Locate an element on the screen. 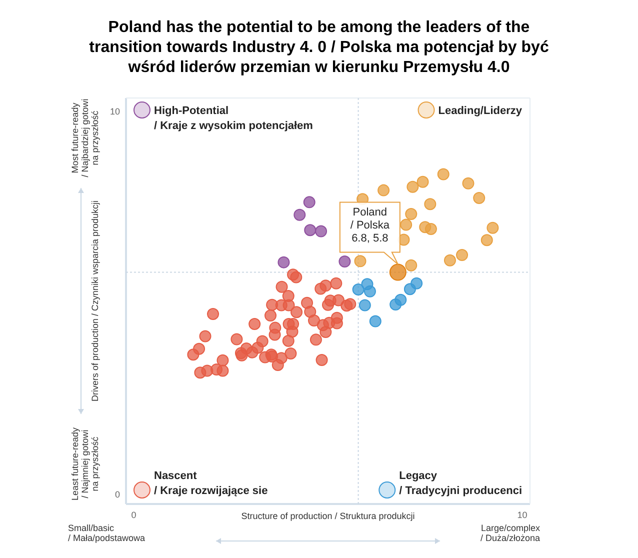 This screenshot has width=638, height=558. annotation: Poland / Polska 6.8, 5.8 is located at coordinates (370, 225).